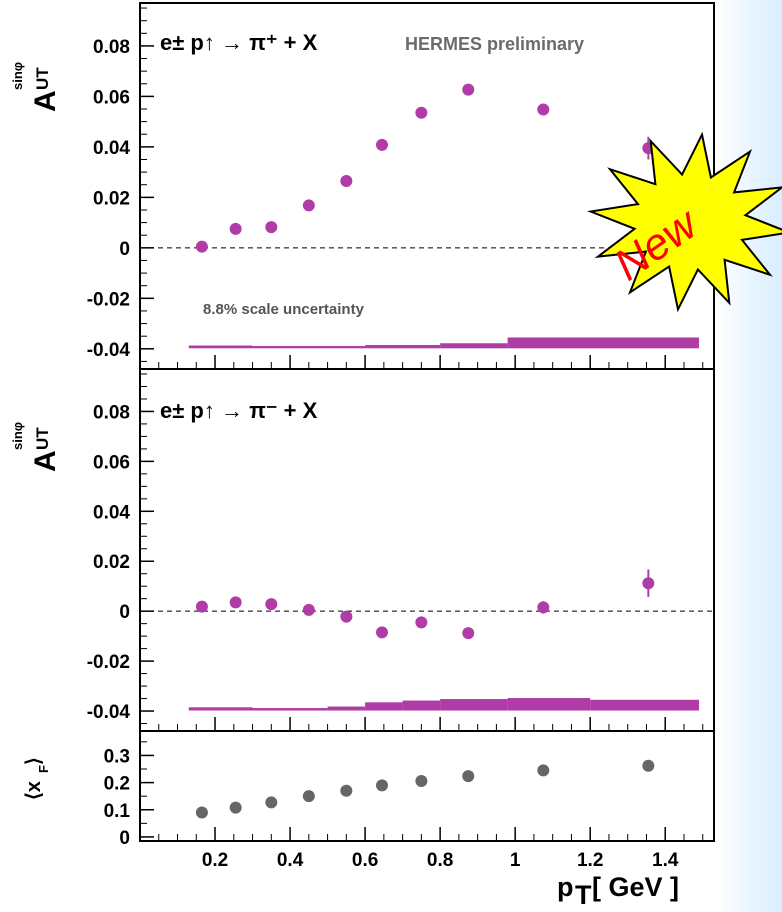  What do you see at coordinates (284, 309) in the screenshot?
I see `scale-uncertainty-note: 8.8% scale uncertainty` at bounding box center [284, 309].